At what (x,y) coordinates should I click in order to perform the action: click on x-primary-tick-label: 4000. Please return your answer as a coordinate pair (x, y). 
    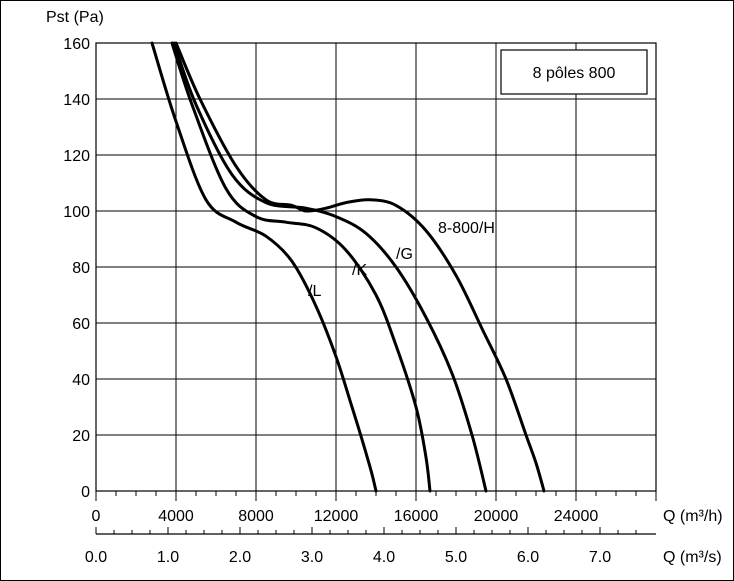
    Looking at the image, I should click on (176, 516).